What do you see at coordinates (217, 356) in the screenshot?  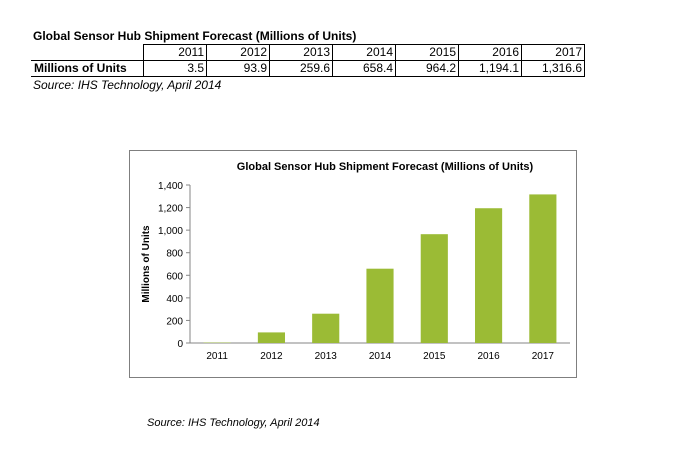 I see `x-tick-label: 2011` at bounding box center [217, 356].